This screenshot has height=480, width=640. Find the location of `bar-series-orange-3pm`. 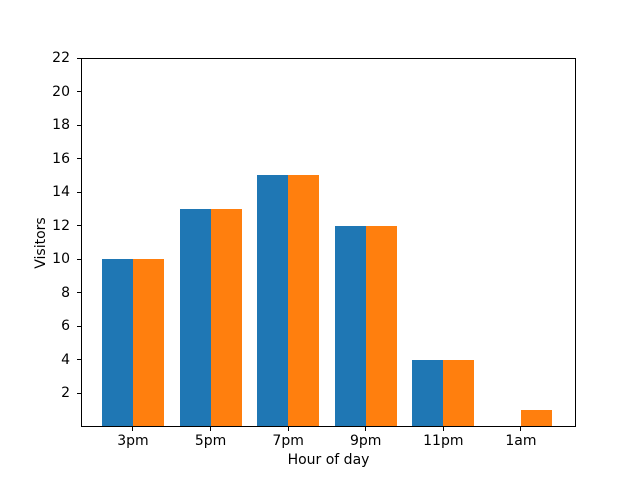

bar-series-orange-3pm is located at coordinates (148, 343).